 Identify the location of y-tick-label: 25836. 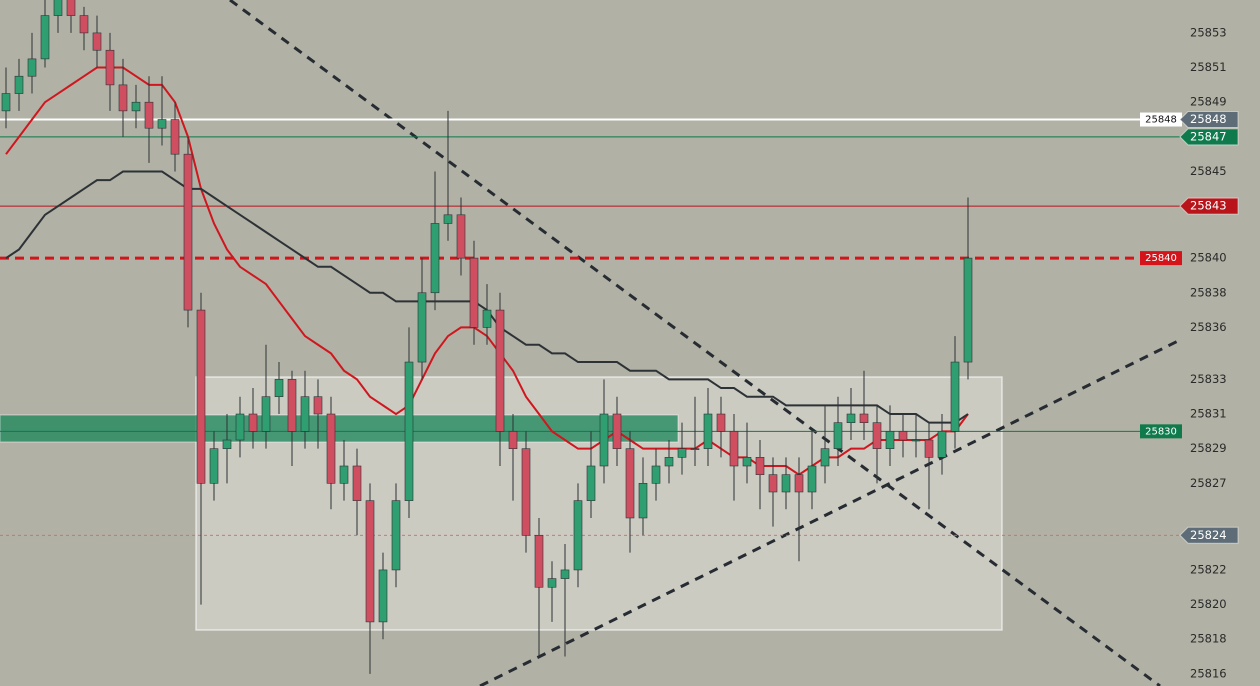
(1208, 327).